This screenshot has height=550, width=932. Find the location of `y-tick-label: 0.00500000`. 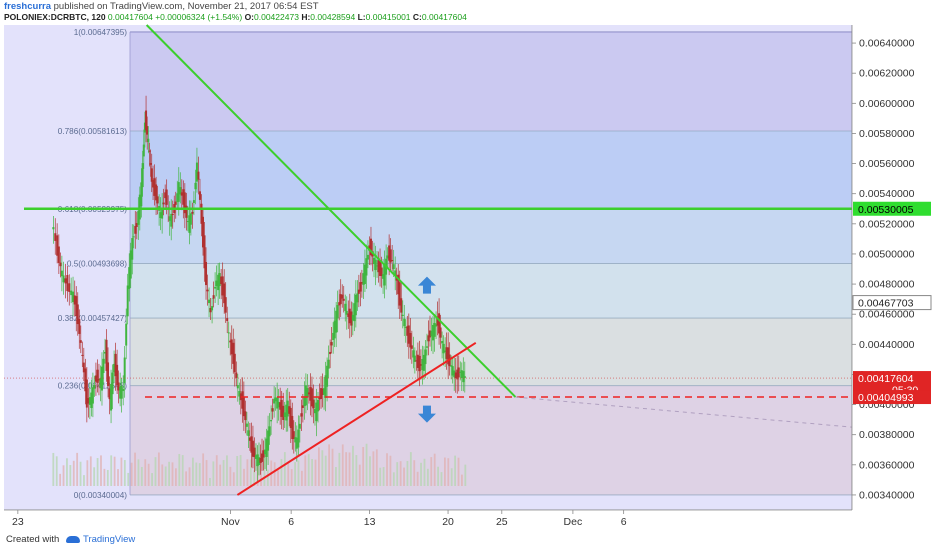

y-tick-label: 0.00500000 is located at coordinates (887, 254).